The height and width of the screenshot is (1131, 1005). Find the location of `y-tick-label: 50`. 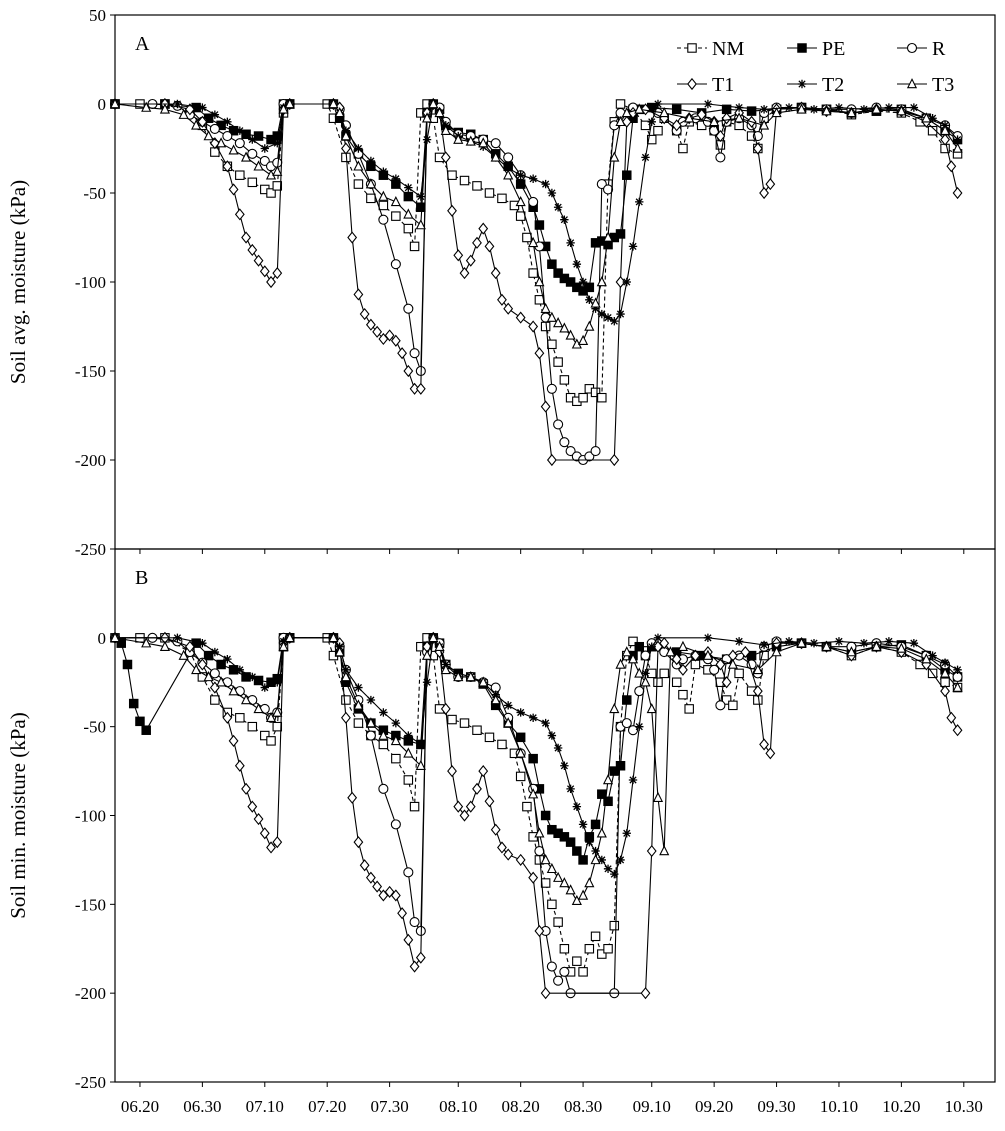

y-tick-label: 50 is located at coordinates (97, 15).